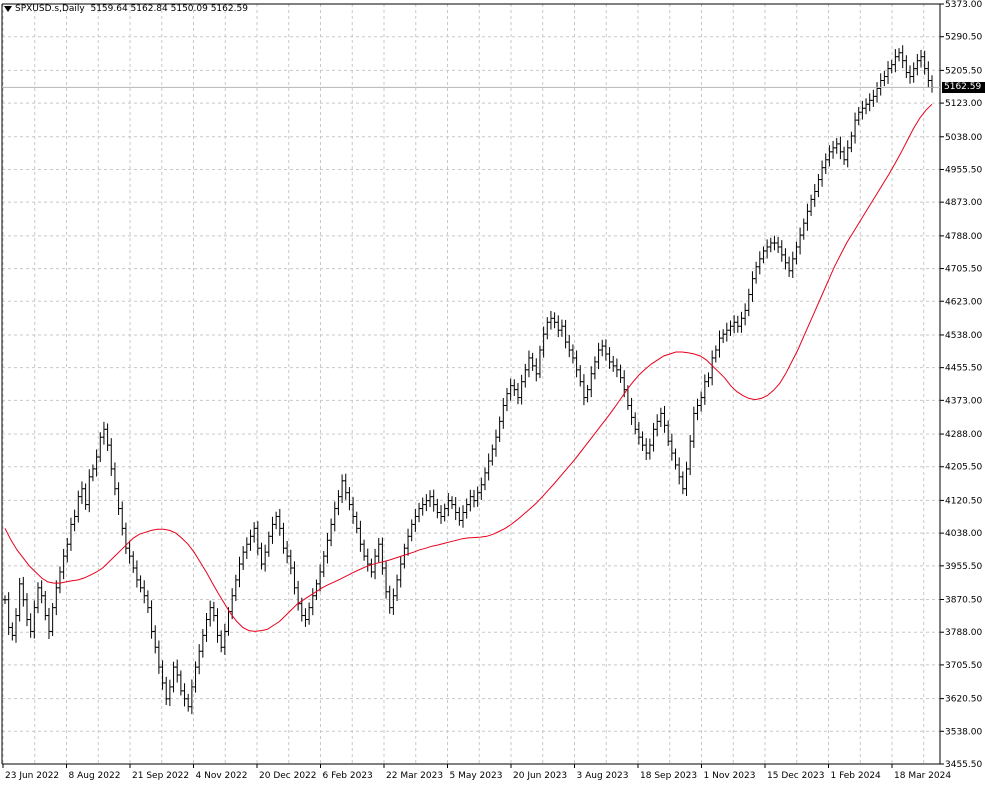 Image resolution: width=985 pixels, height=791 pixels. Describe the element at coordinates (8, 8) in the screenshot. I see `collapse-triangle-icon` at that location.